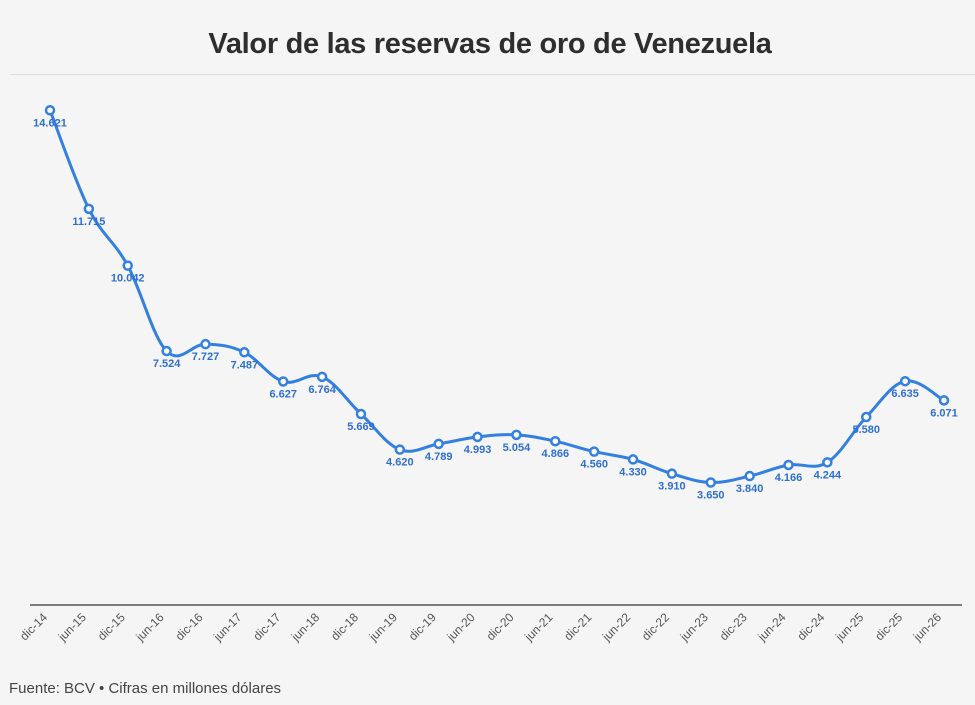 The width and height of the screenshot is (975, 705). What do you see at coordinates (771, 627) in the screenshot?
I see `x-tick-jun-24: jun-24` at bounding box center [771, 627].